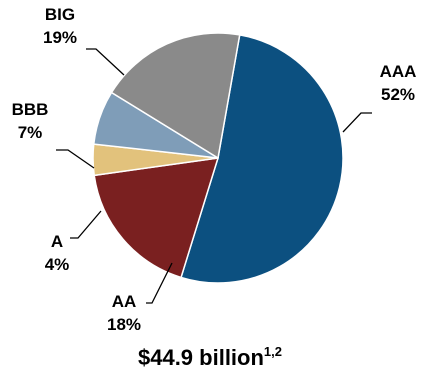  What do you see at coordinates (60, 14) in the screenshot?
I see `slice-label-big: BIG` at bounding box center [60, 14].